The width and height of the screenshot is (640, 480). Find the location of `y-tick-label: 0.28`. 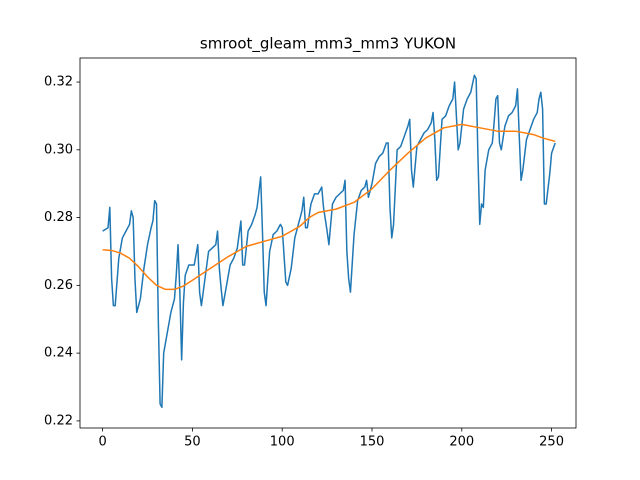

y-tick-label: 0.28 is located at coordinates (58, 217).